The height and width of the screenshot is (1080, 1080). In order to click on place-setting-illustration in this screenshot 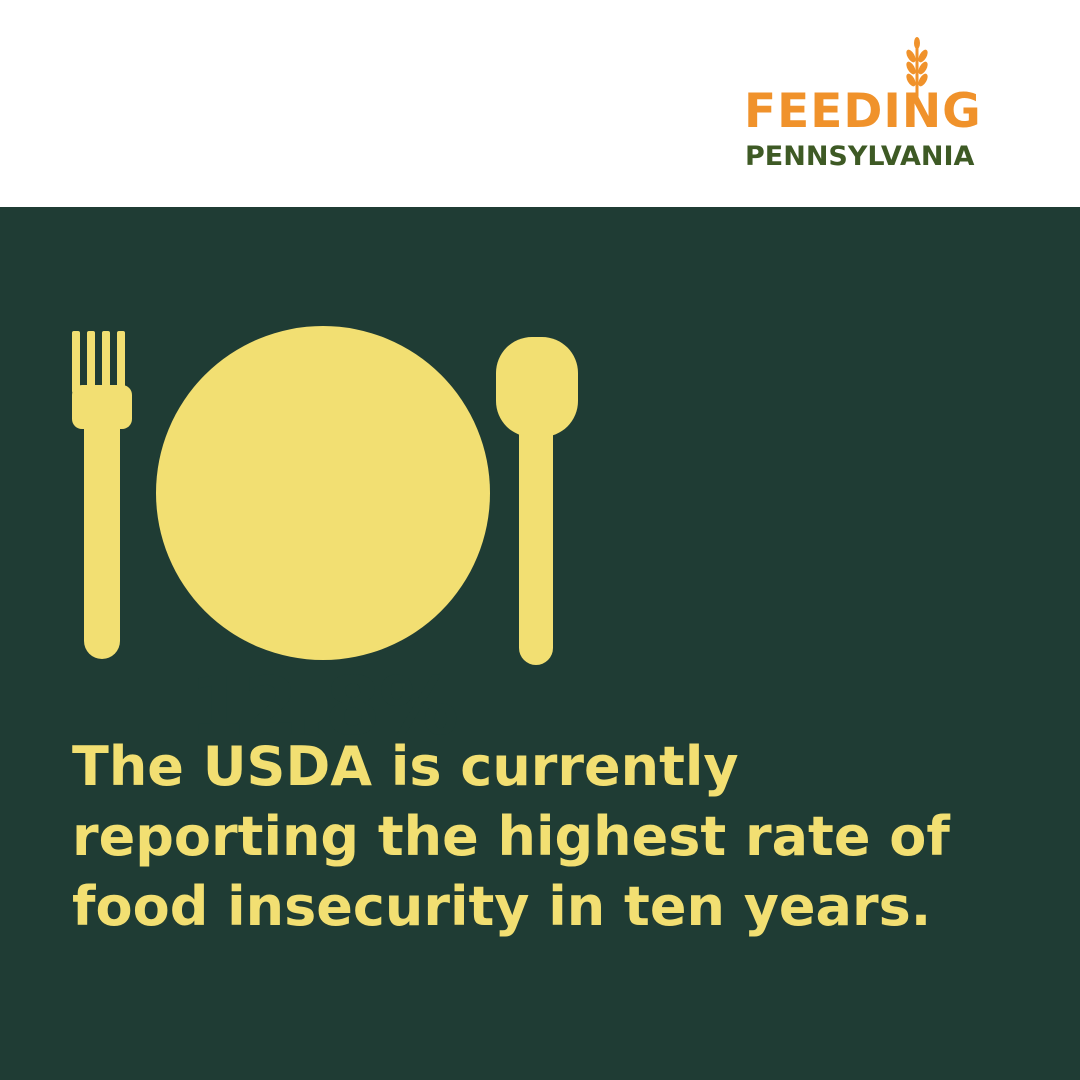, I will do `click(325, 495)`.